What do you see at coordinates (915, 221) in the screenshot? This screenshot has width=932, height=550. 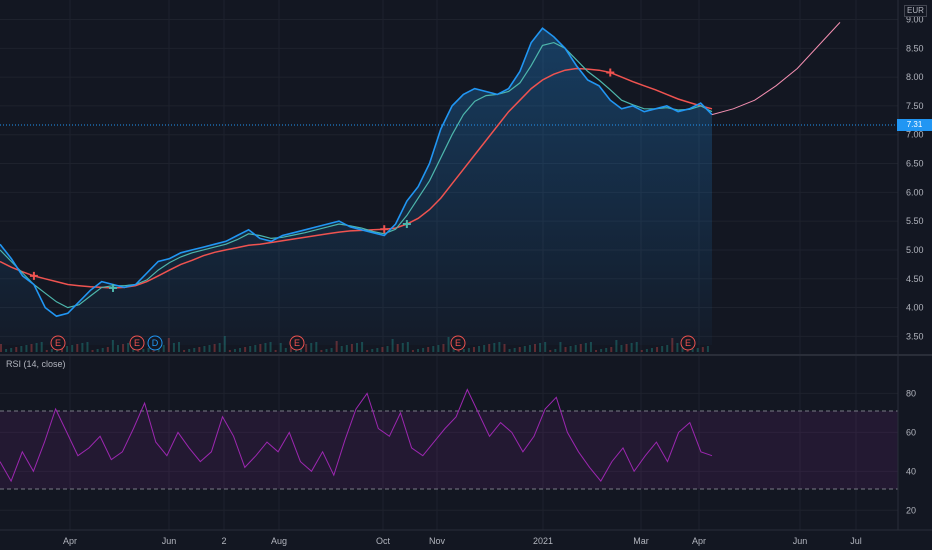 I see `price-tick-label: 5.50` at bounding box center [915, 221].